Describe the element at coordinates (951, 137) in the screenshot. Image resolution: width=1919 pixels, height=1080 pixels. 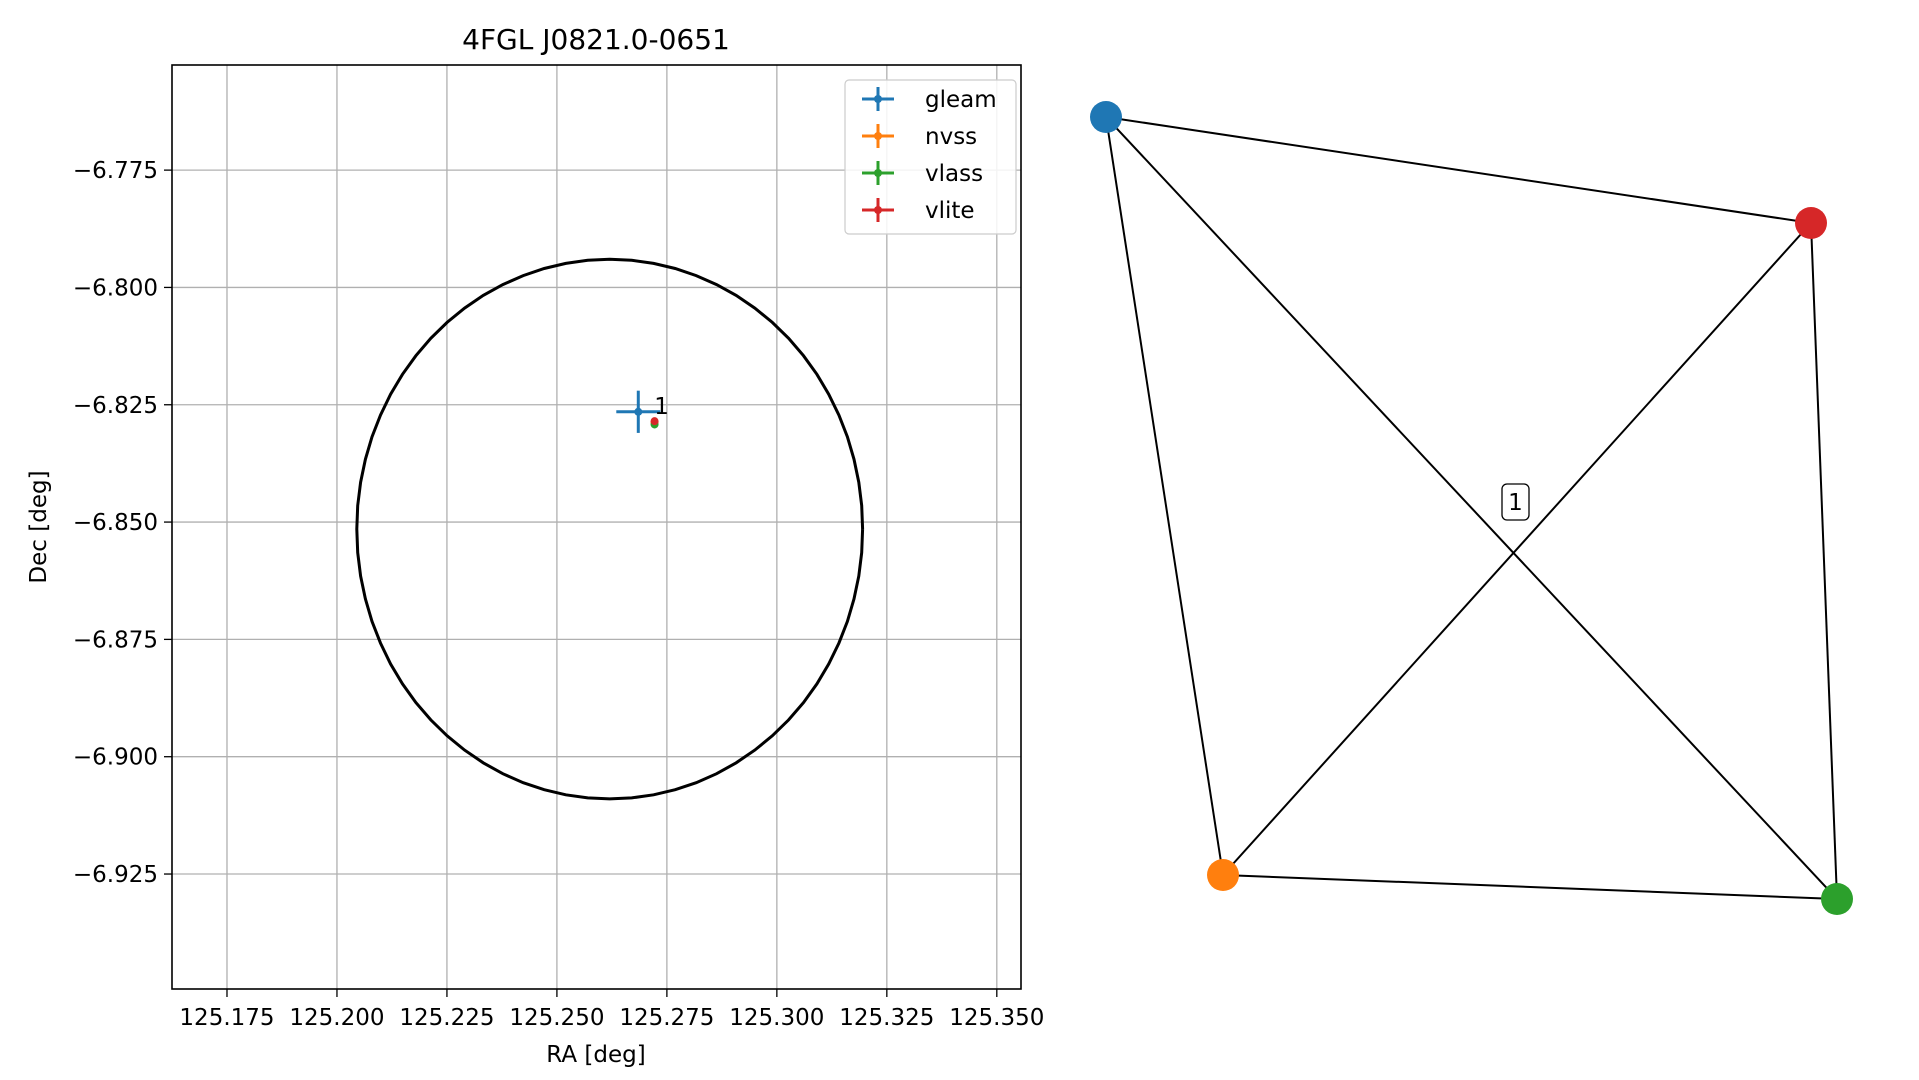
I see `legend-label: nvss` at that location.